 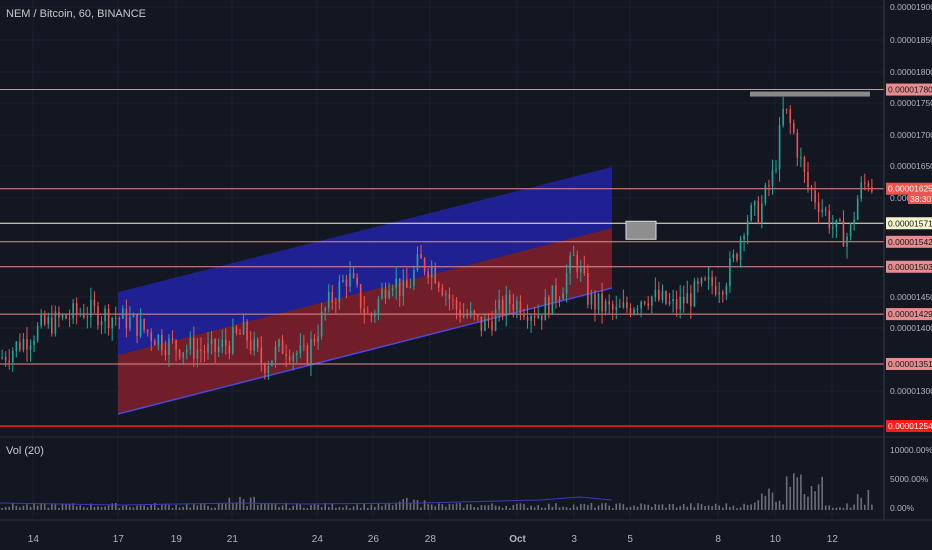 I want to click on level-label: 0.00001780, so click(x=910, y=90).